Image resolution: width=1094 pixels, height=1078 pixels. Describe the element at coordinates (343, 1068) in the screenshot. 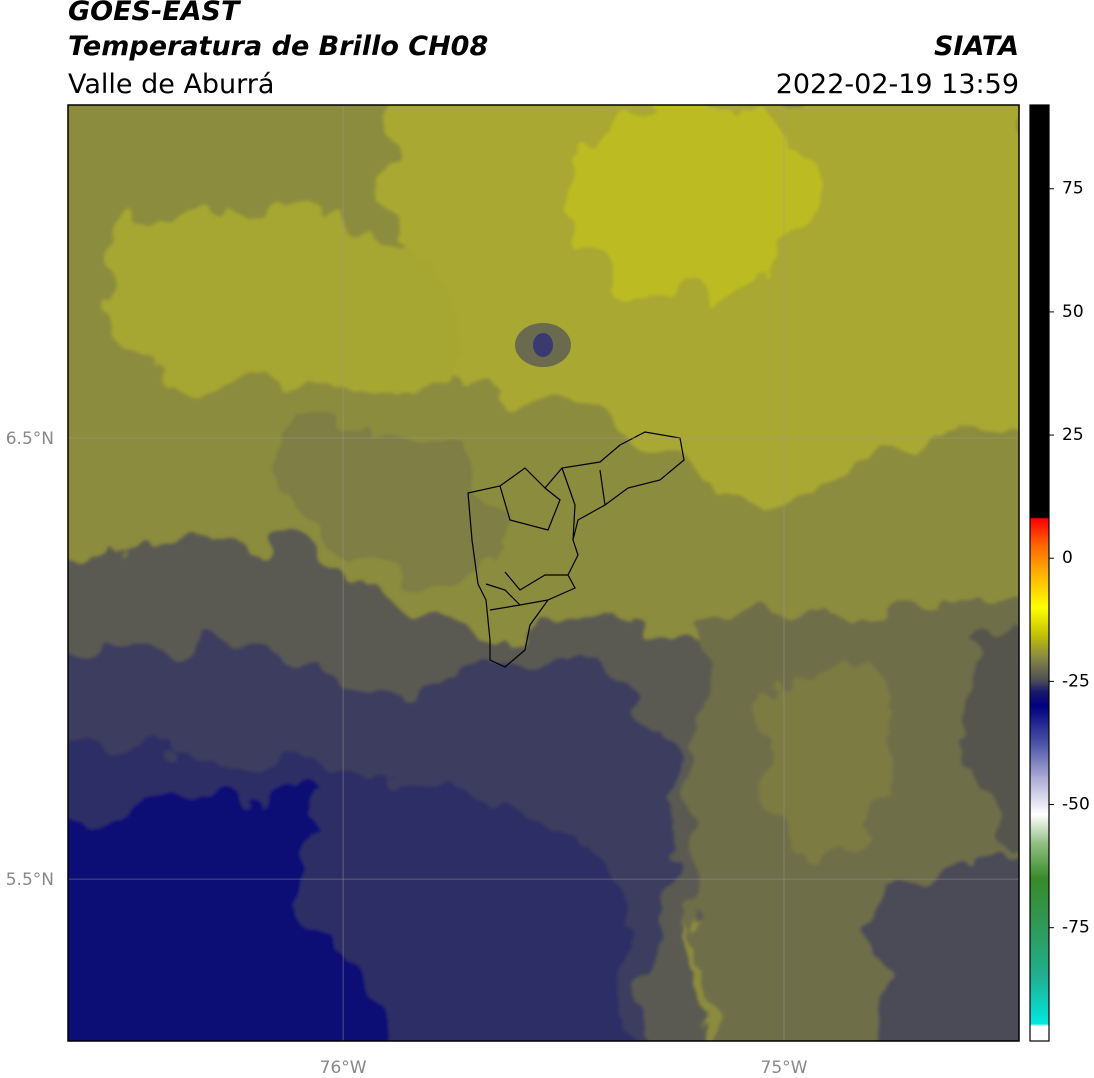

I see `x-tick-label: 76°W` at that location.